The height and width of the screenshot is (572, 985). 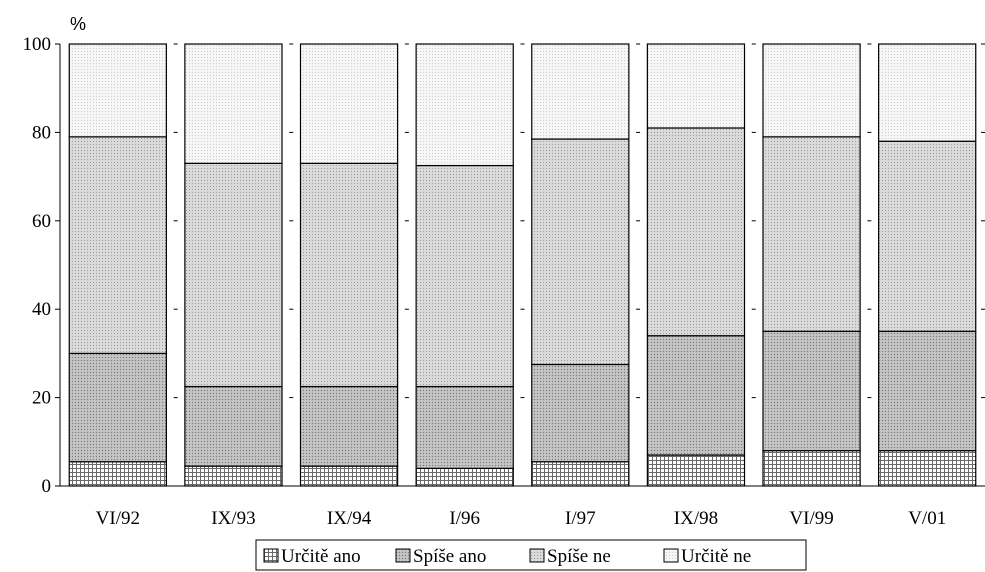 What do you see at coordinates (41, 221) in the screenshot?
I see `y-tick-label: 60` at bounding box center [41, 221].